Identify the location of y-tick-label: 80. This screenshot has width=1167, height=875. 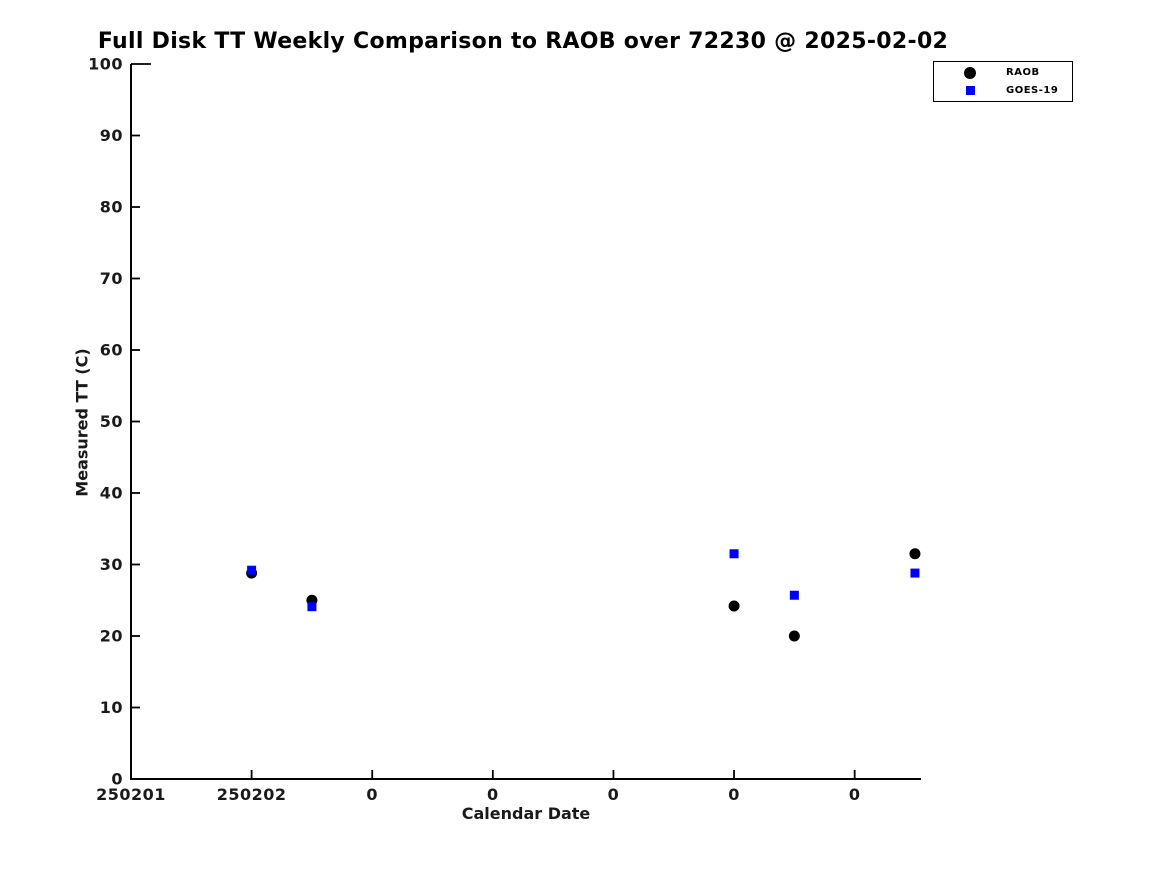
(111, 207).